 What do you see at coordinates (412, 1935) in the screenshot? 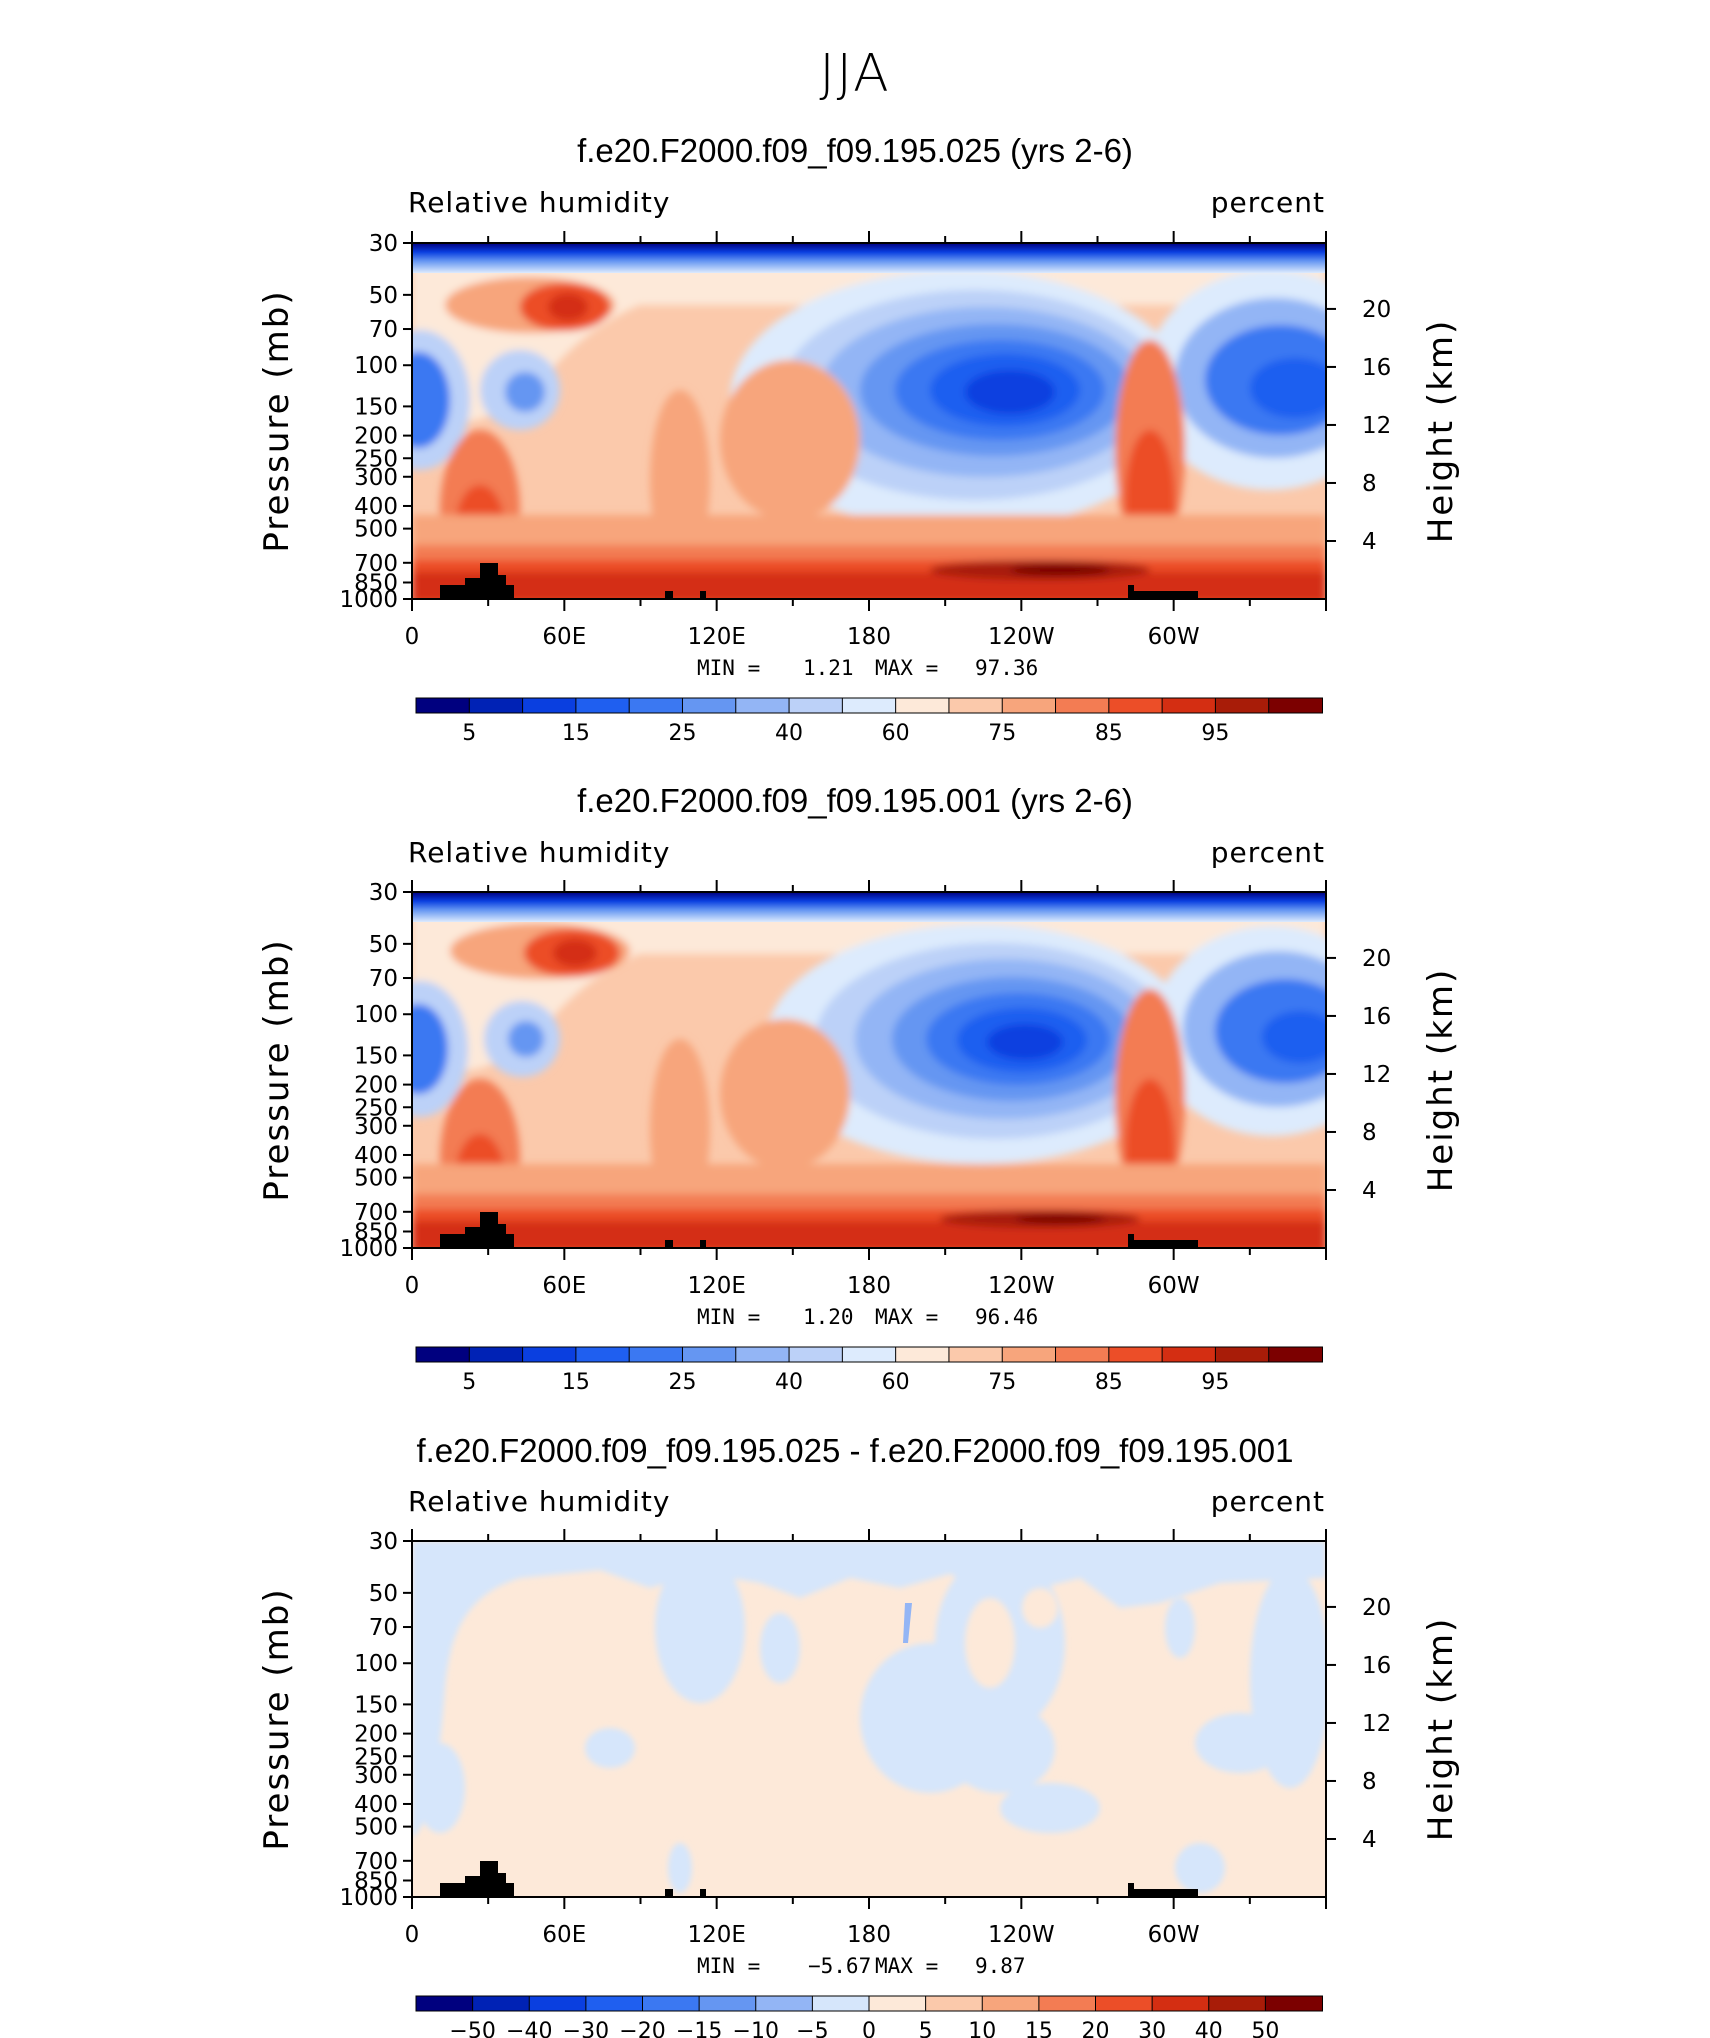
I see `panel-3-lon-tick-label: 0` at bounding box center [412, 1935].